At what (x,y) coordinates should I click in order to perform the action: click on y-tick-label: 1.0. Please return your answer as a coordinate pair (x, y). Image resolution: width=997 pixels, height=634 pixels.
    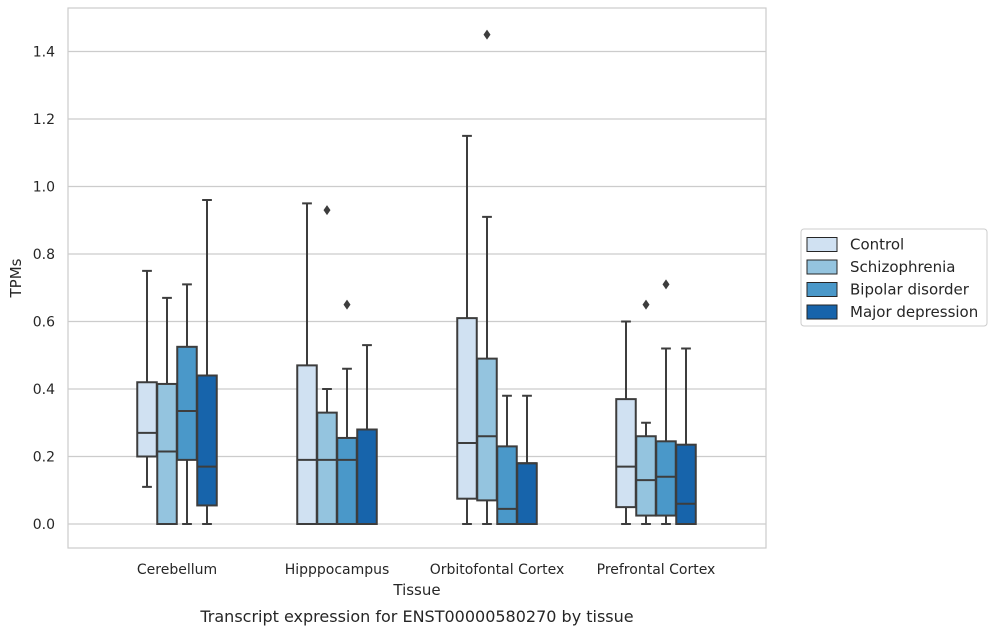
    Looking at the image, I should click on (44, 188).